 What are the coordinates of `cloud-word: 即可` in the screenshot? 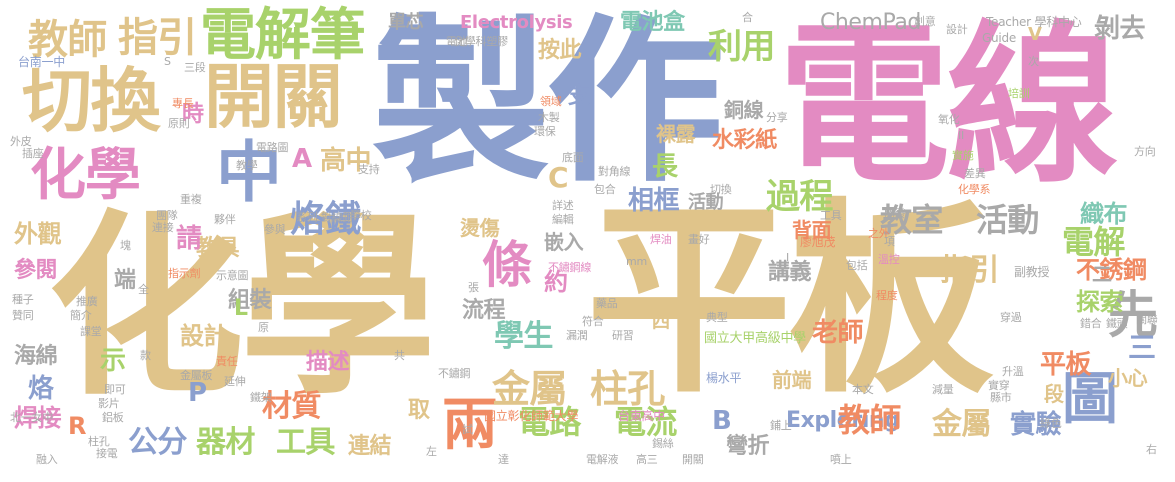 It's located at (115, 389).